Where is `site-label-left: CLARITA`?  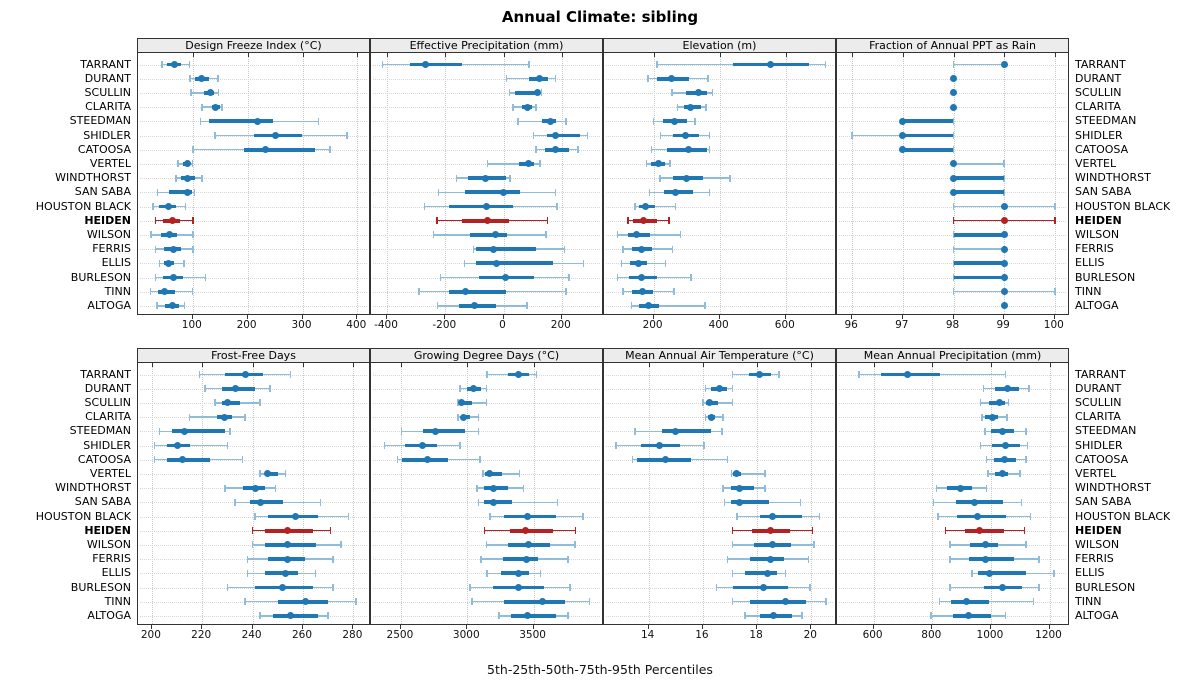 site-label-left: CLARITA is located at coordinates (108, 107).